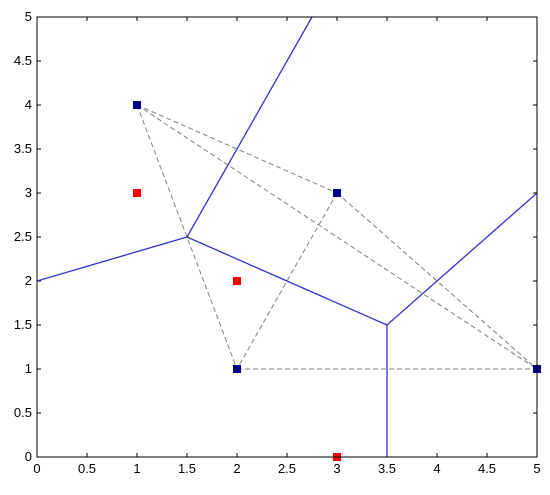 This screenshot has height=495, width=550. What do you see at coordinates (287, 468) in the screenshot?
I see `x-tick-label: 2.5` at bounding box center [287, 468].